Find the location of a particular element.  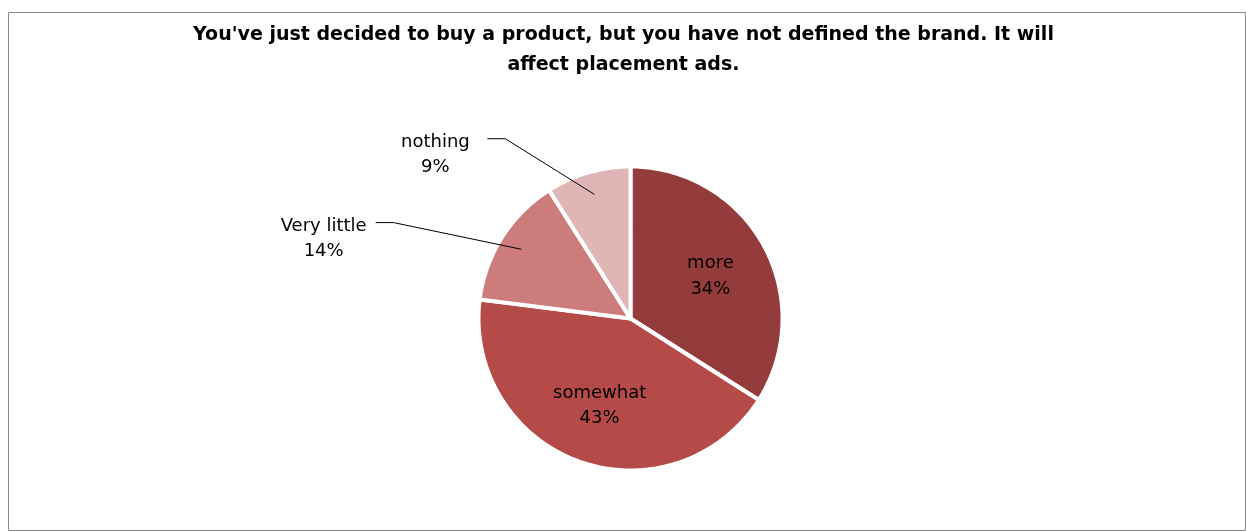

data-label: 14% is located at coordinates (323, 249).